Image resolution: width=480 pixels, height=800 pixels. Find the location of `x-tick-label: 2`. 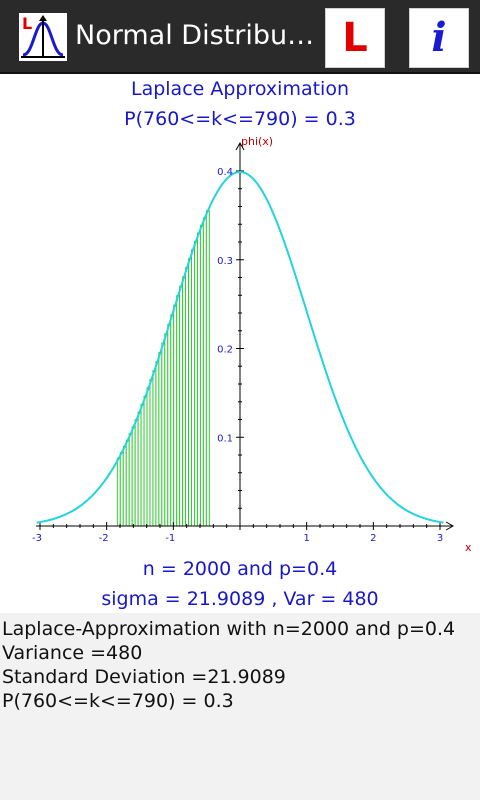

x-tick-label: 2 is located at coordinates (373, 538).